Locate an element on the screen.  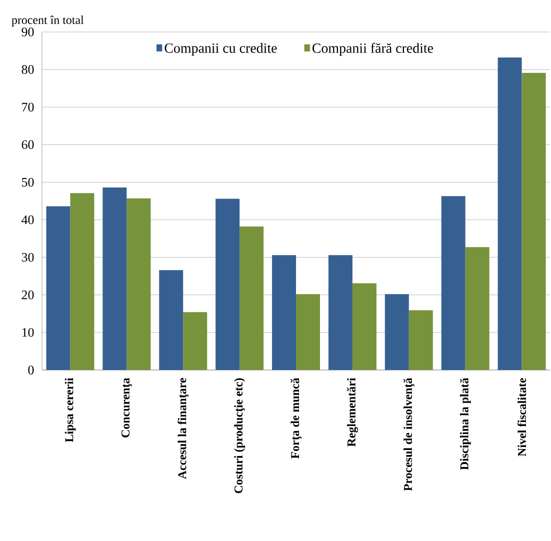
x-tick-label: Procesul de insolvenţă is located at coordinates (408, 434).